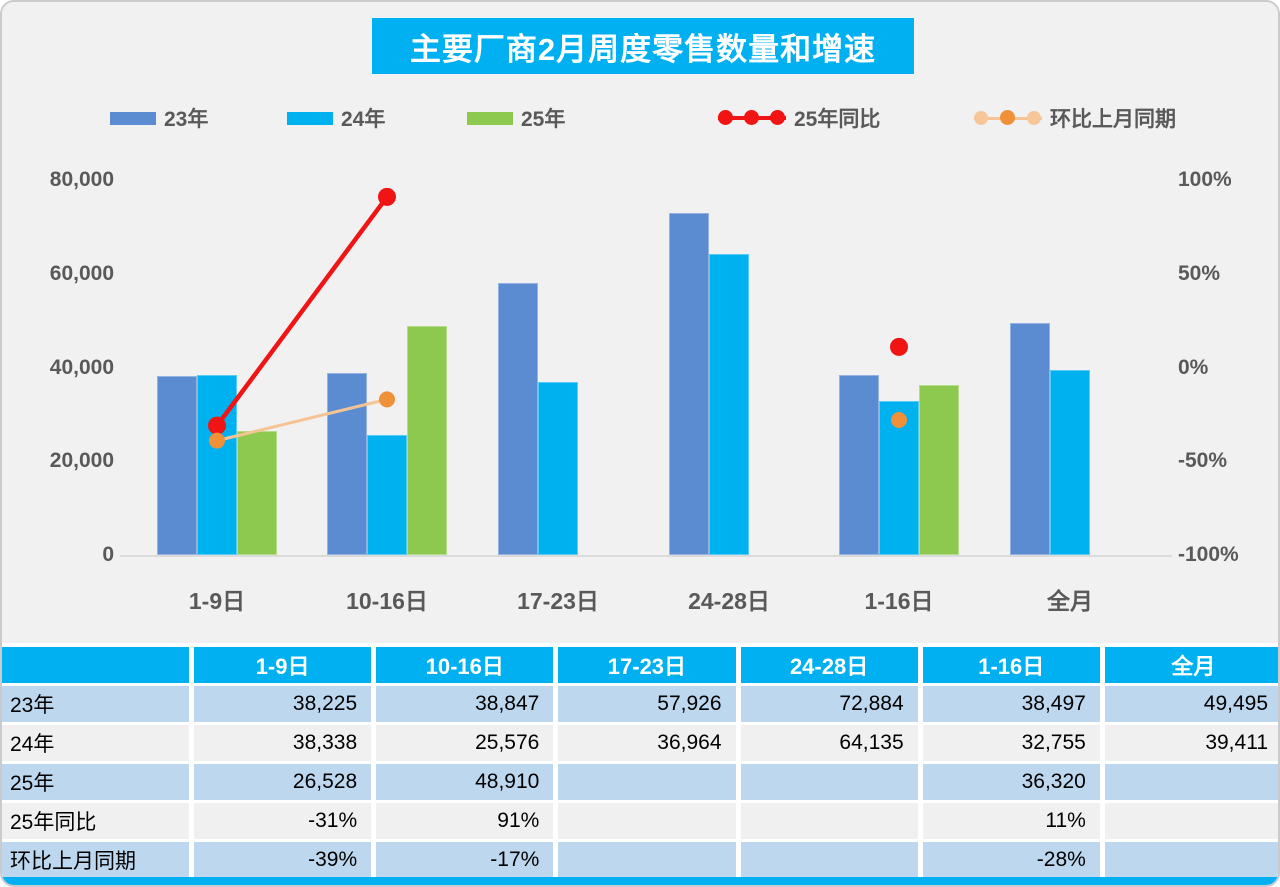  Describe the element at coordinates (729, 601) in the screenshot. I see `x-axis-label: 24-28日` at that location.